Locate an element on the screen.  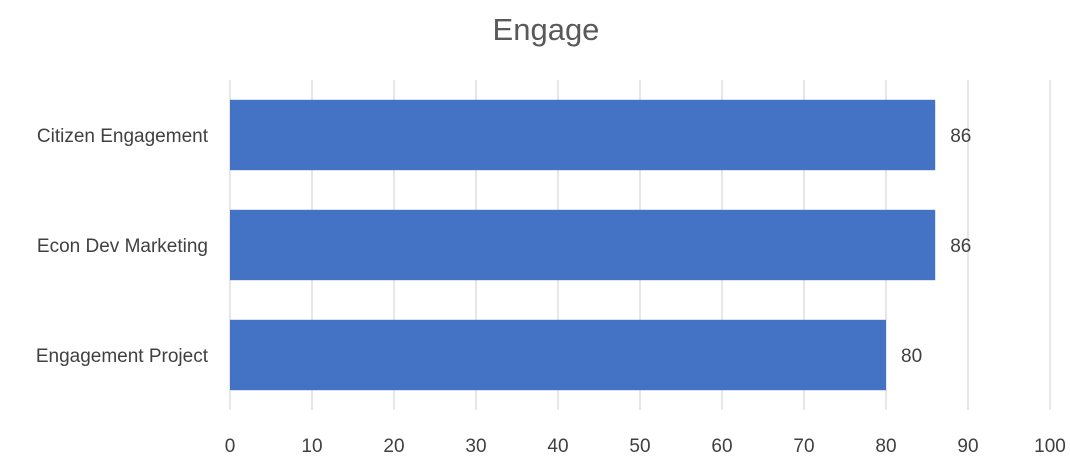
x-tick-label: 20 is located at coordinates (393, 446).